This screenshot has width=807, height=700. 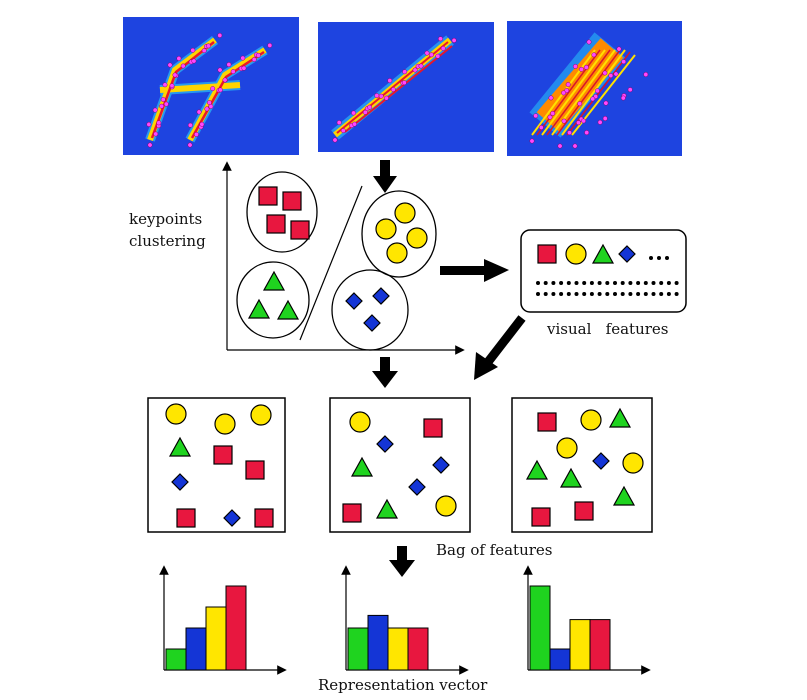 What do you see at coordinates (607, 269) in the screenshot?
I see `visual-features-shapes` at bounding box center [607, 269].